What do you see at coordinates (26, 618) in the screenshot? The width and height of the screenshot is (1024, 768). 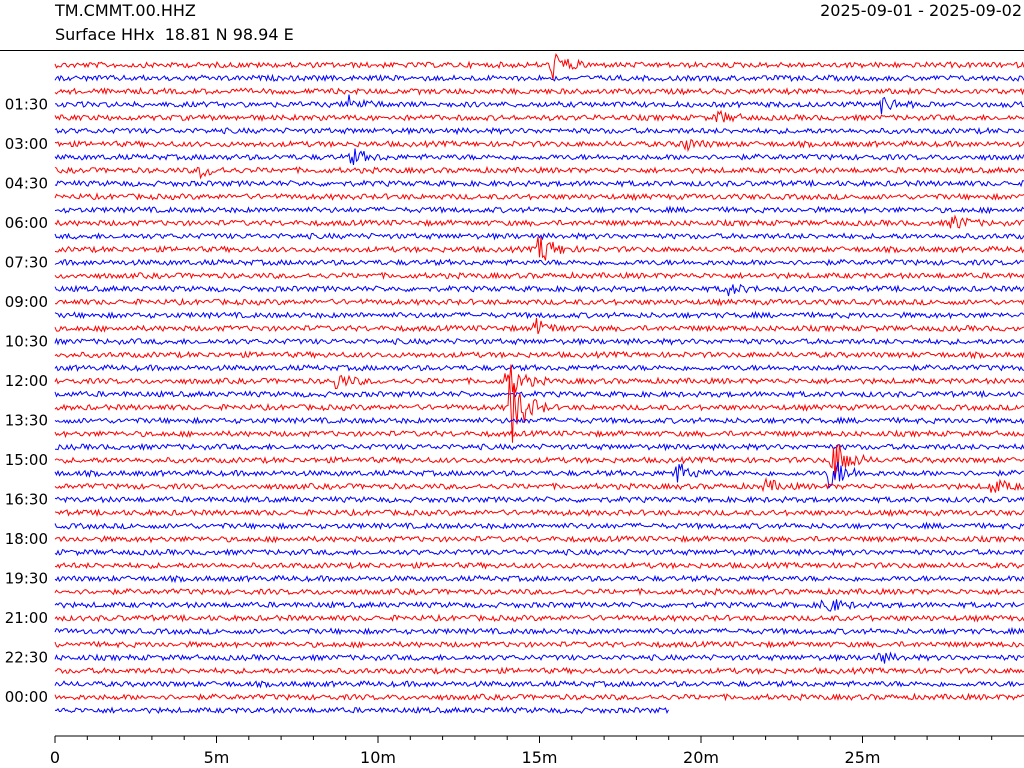 I see `y-tick-label: 21:00` at bounding box center [26, 618].